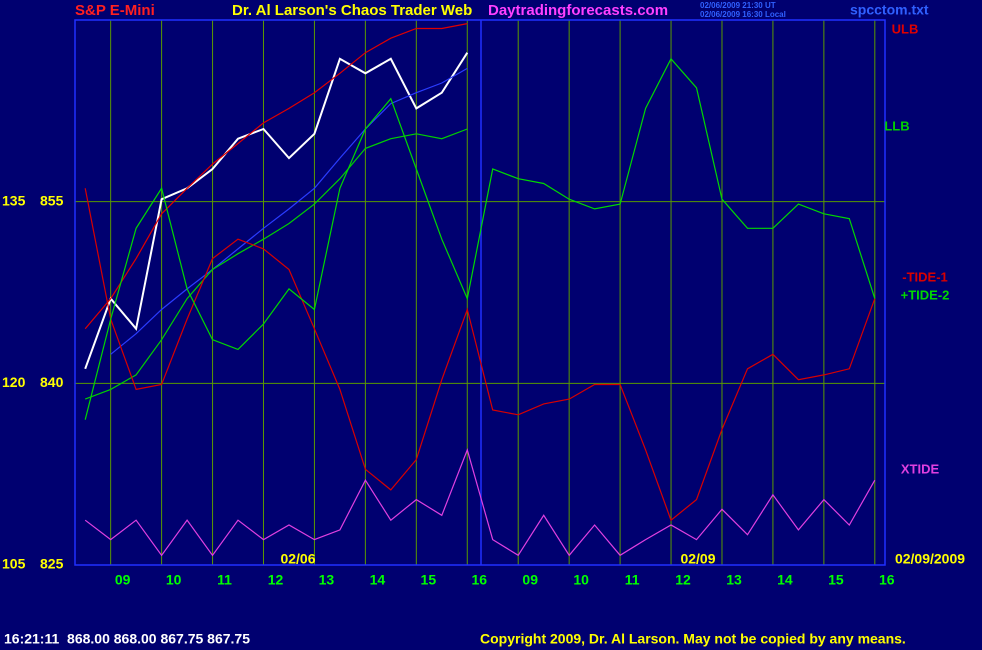 This screenshot has width=982, height=650. Describe the element at coordinates (14, 564) in the screenshot. I see `y2-tick-label: 105` at that location.